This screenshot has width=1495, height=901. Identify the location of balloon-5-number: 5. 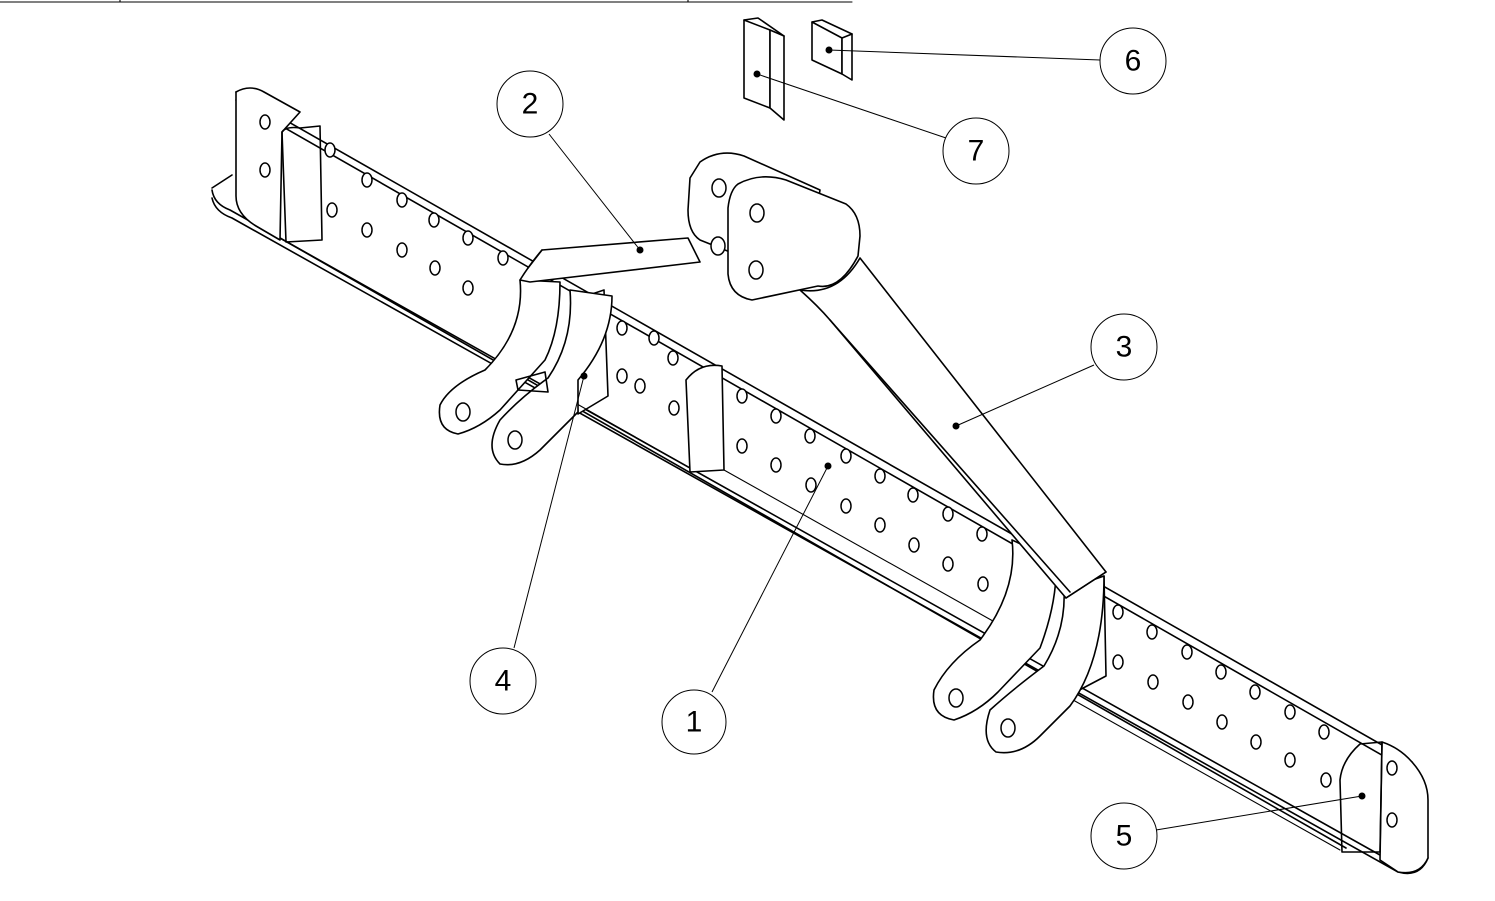
(1124, 836).